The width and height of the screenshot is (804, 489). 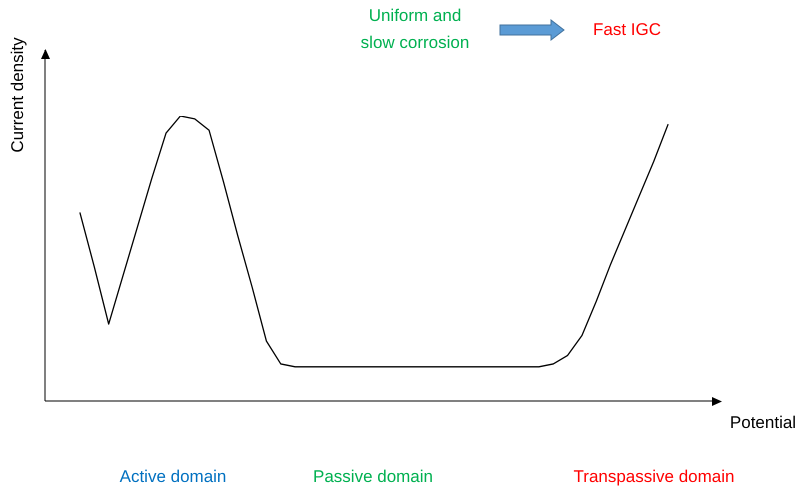 What do you see at coordinates (373, 477) in the screenshot?
I see `text: Passive domain` at bounding box center [373, 477].